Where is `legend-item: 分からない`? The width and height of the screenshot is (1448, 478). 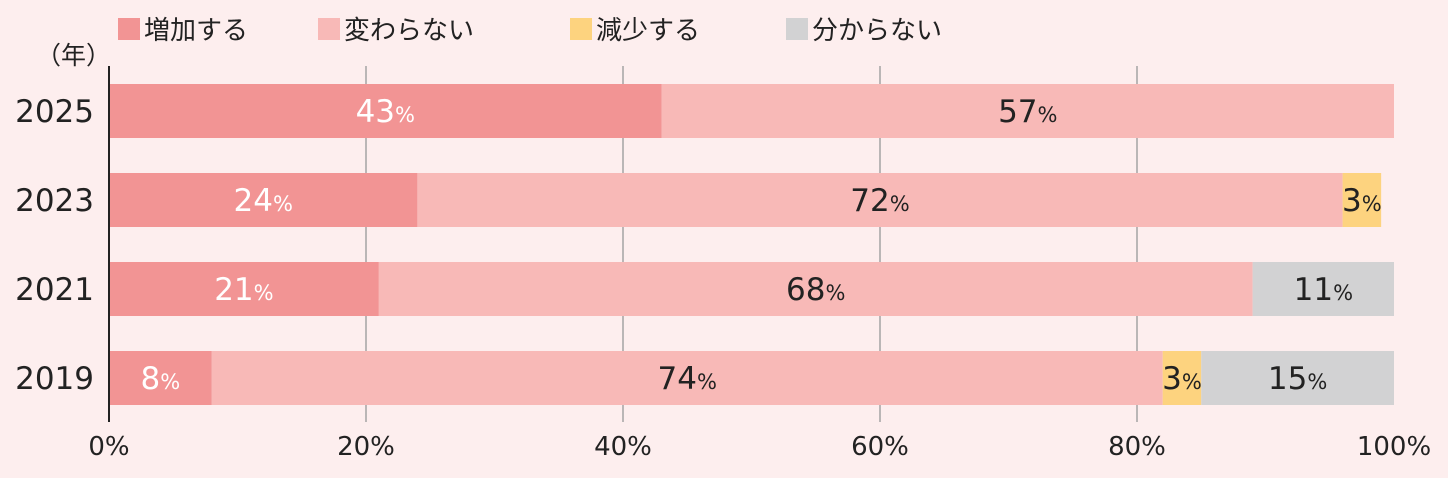
legend-item: 分からない is located at coordinates (864, 28).